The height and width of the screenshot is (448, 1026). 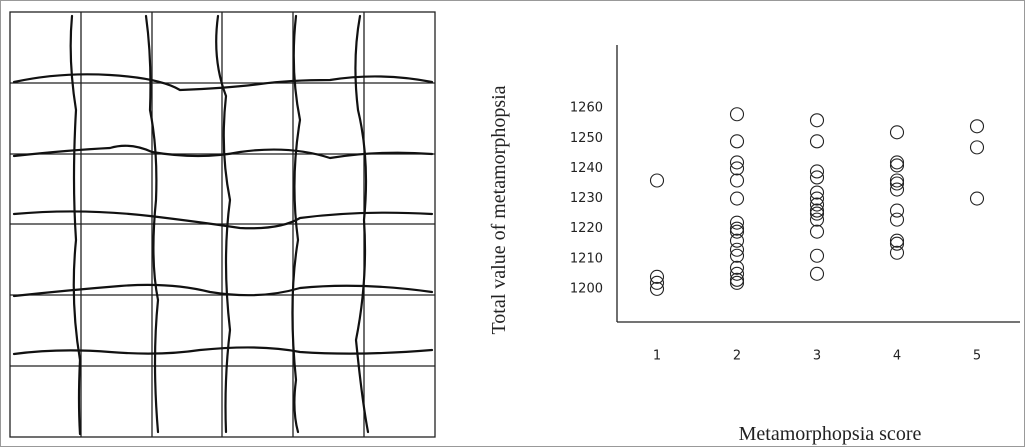 I want to click on x-axis-label: Metamorphopsia score, so click(x=830, y=434).